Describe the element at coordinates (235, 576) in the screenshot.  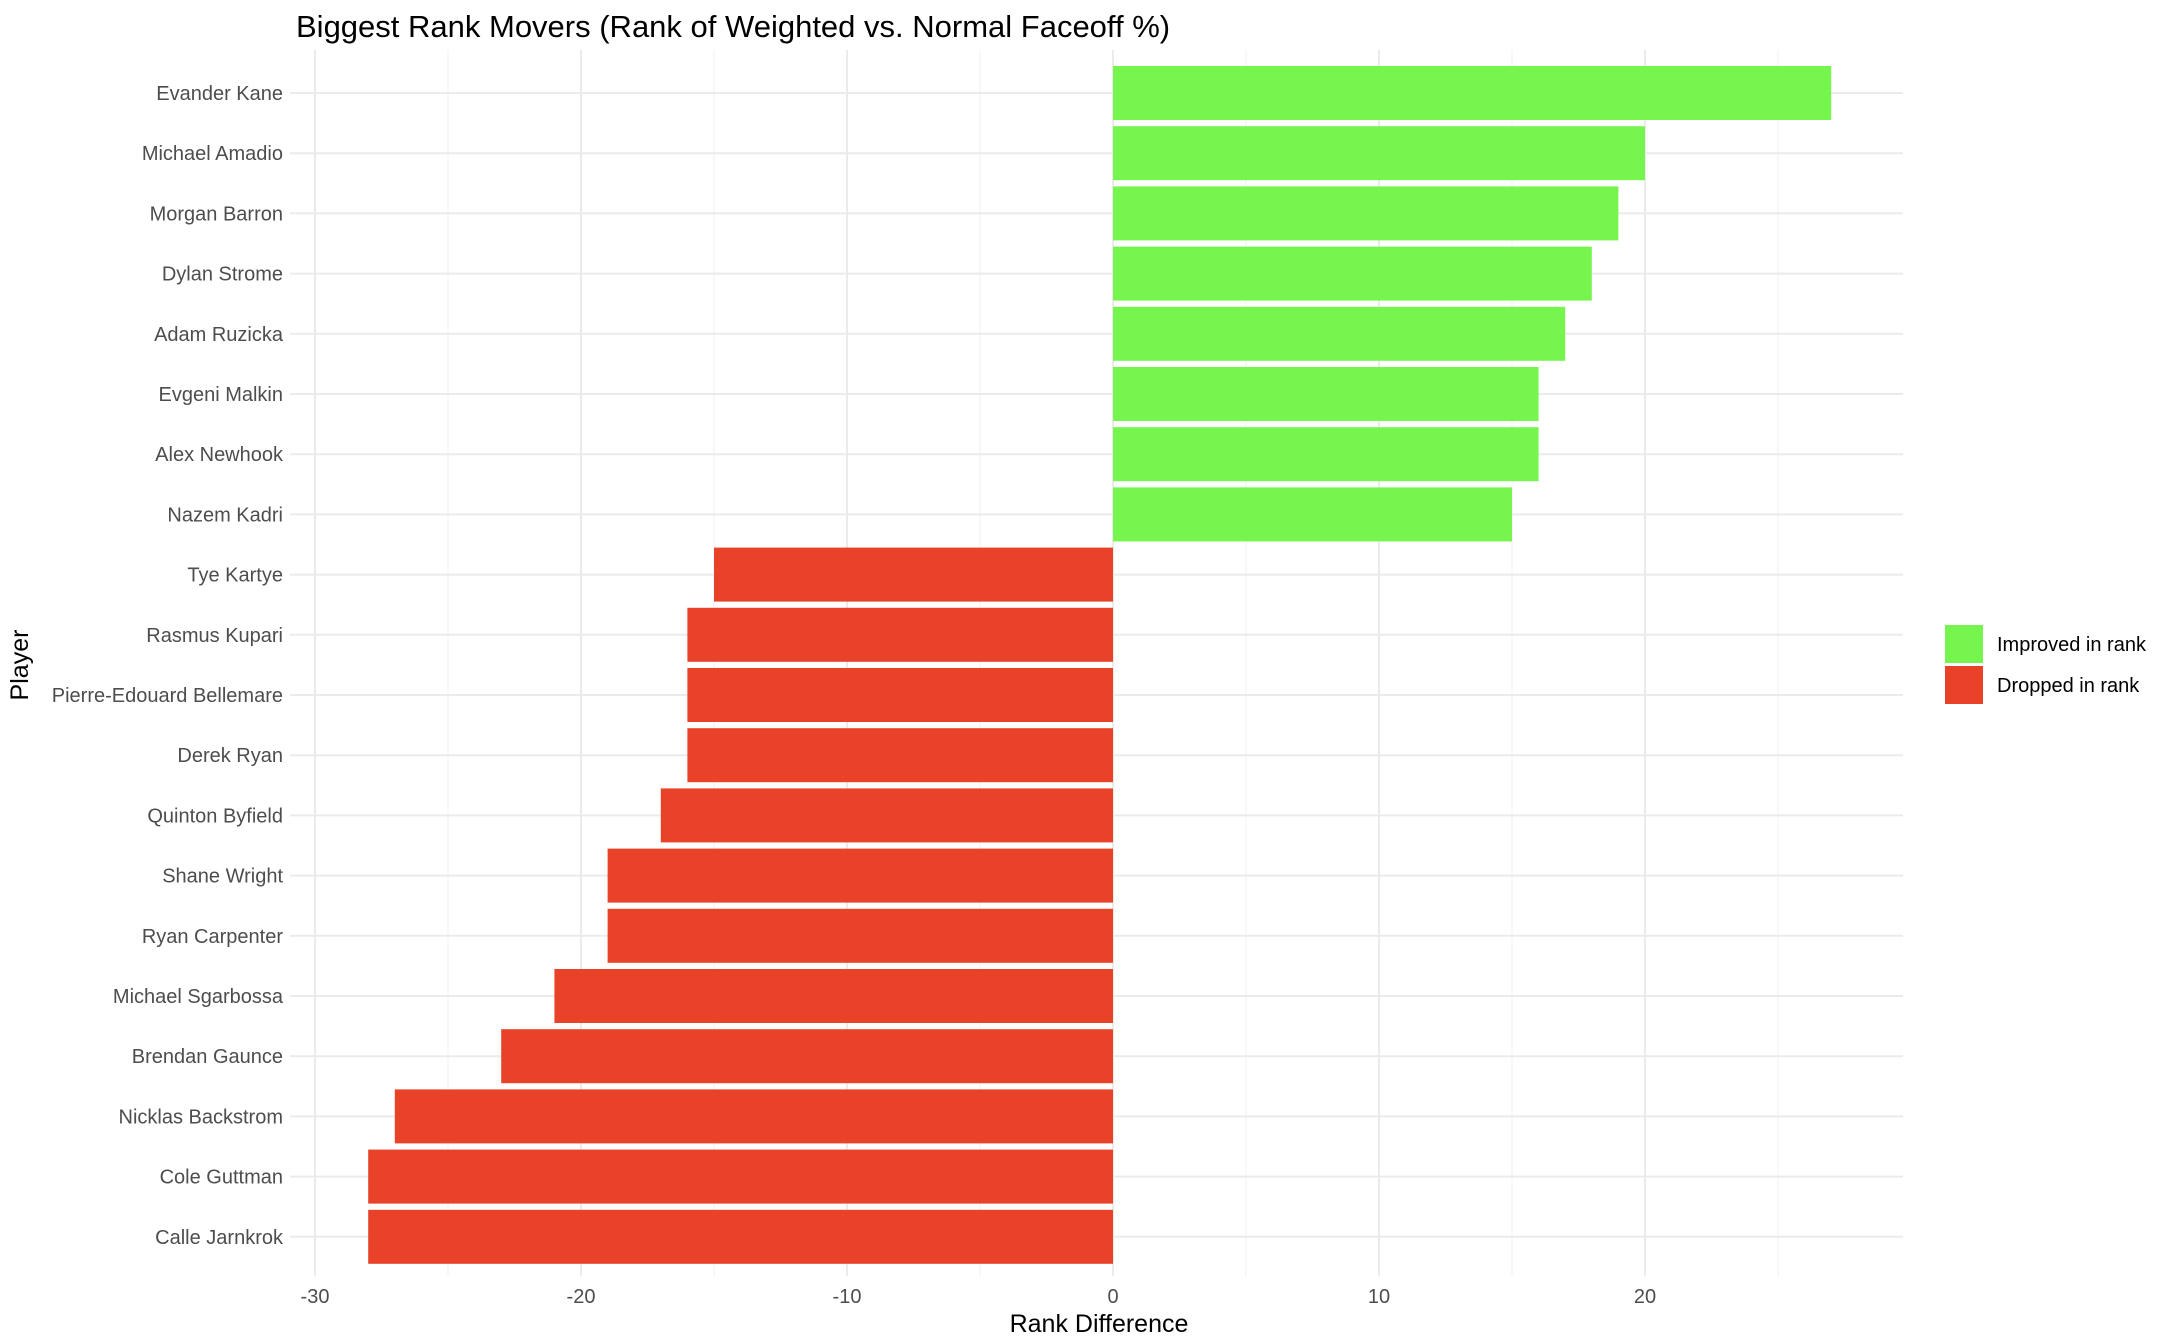
I see `y-tick-label: Tye Kartye` at that location.